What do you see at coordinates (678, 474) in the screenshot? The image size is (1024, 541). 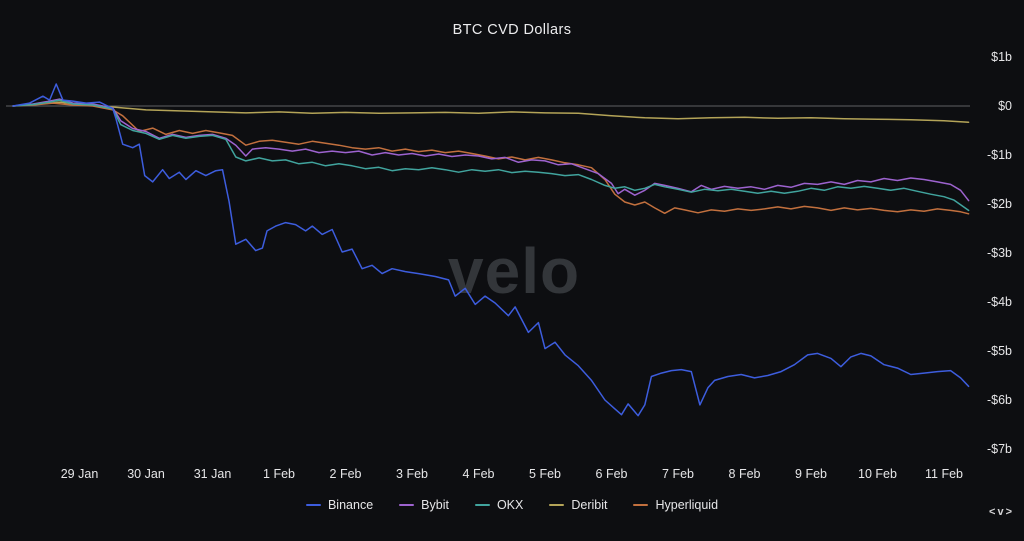 I see `x-axis-tick: 7 Feb` at bounding box center [678, 474].